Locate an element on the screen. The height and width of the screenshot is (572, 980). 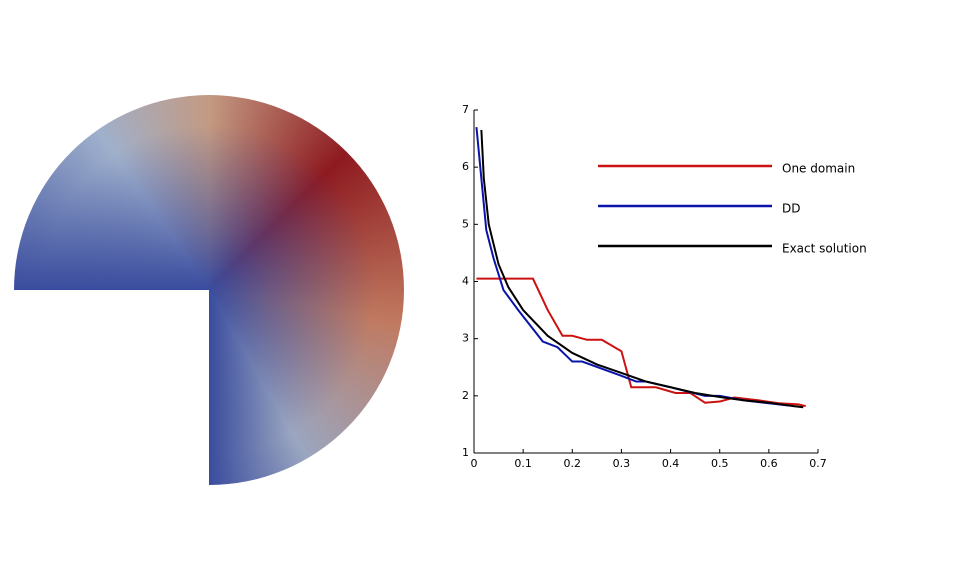
y-tick-label: 7 is located at coordinates (465, 109).